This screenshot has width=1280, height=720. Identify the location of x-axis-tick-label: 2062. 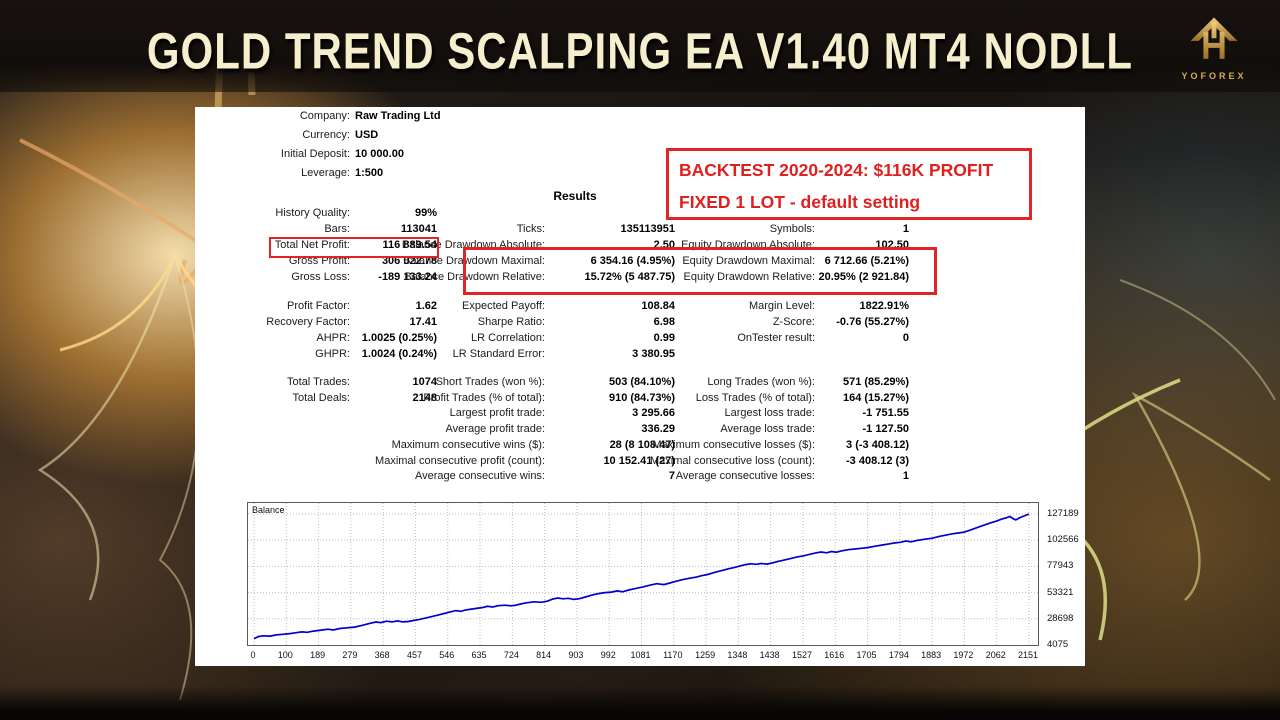
(995, 655).